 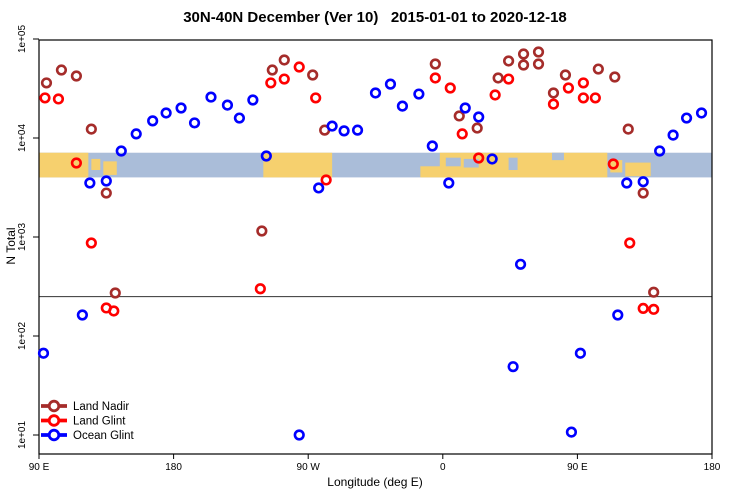 What do you see at coordinates (22, 237) in the screenshot?
I see `y-tick-label: 1e+03` at bounding box center [22, 237].